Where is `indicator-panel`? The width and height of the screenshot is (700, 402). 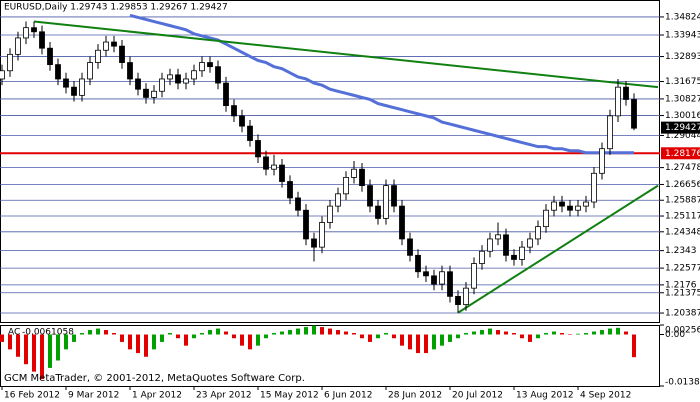 indicator-panel is located at coordinates (330, 356).